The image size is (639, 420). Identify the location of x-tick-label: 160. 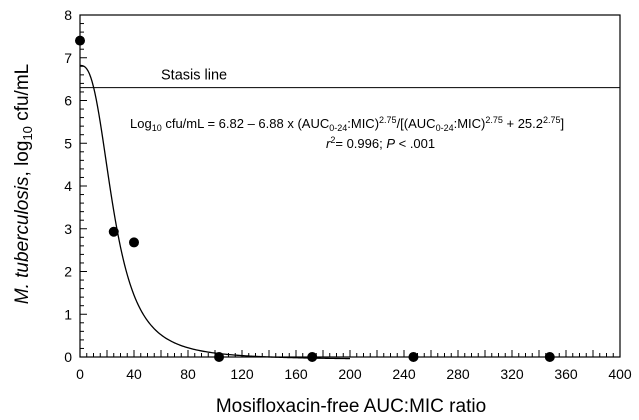
(296, 374).